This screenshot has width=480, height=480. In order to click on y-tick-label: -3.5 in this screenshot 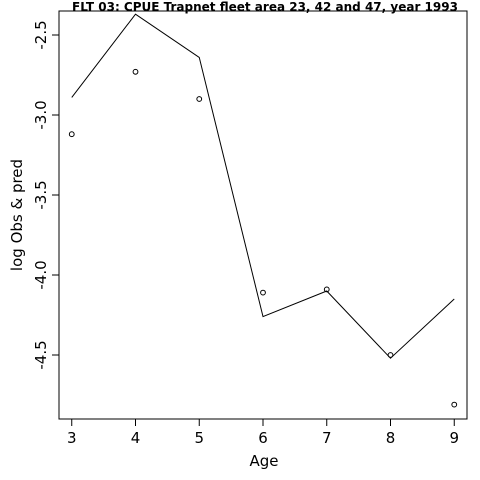, I will do `click(41, 194)`.